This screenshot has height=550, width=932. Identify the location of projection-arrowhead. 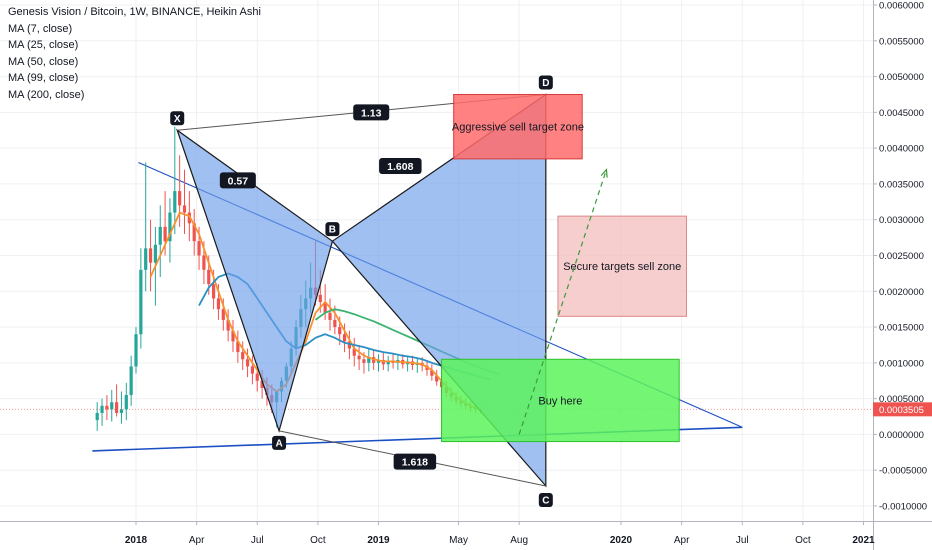
(604, 173).